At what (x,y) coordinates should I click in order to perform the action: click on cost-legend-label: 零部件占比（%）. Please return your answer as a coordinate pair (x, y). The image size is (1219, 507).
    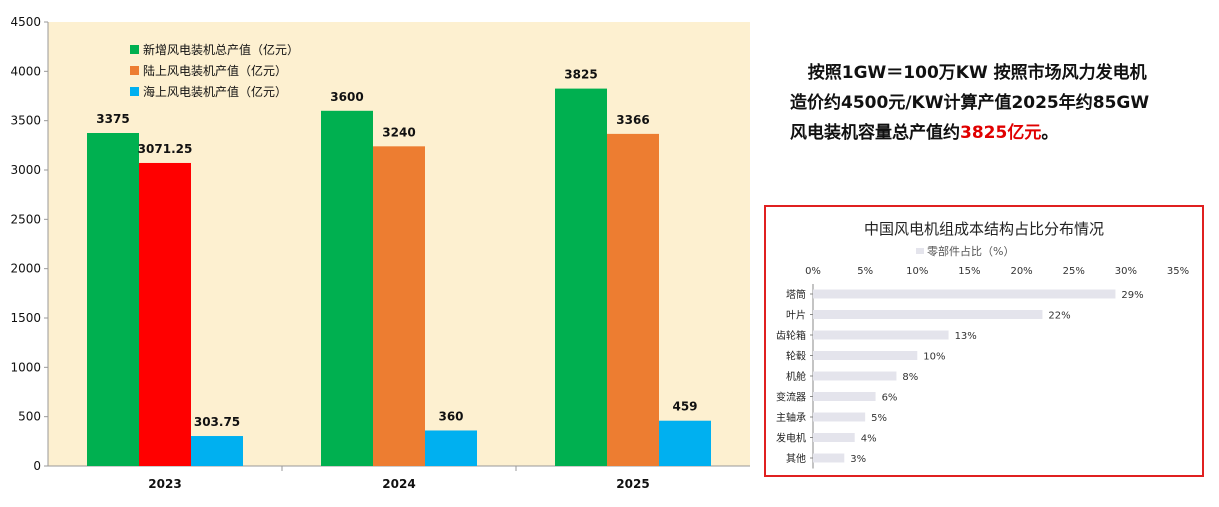
    Looking at the image, I should click on (970, 251).